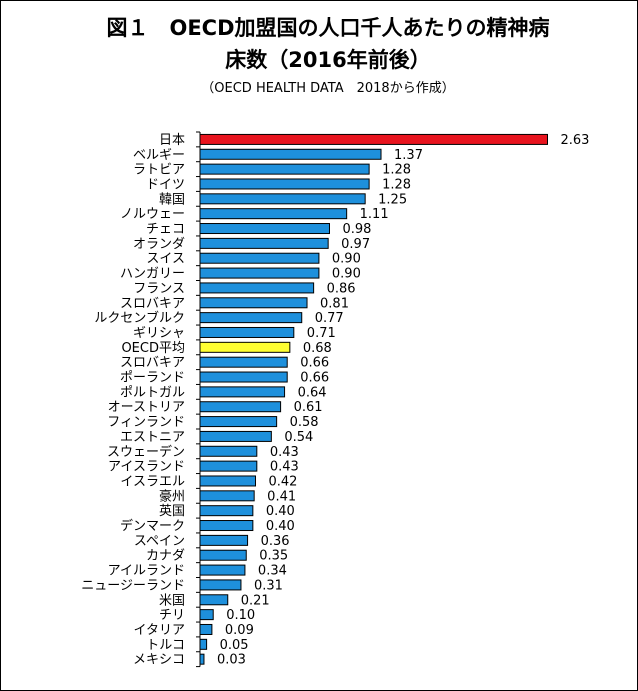 The height and width of the screenshot is (691, 638). What do you see at coordinates (159, 288) in the screenshot?
I see `category-label: フランス` at bounding box center [159, 288].